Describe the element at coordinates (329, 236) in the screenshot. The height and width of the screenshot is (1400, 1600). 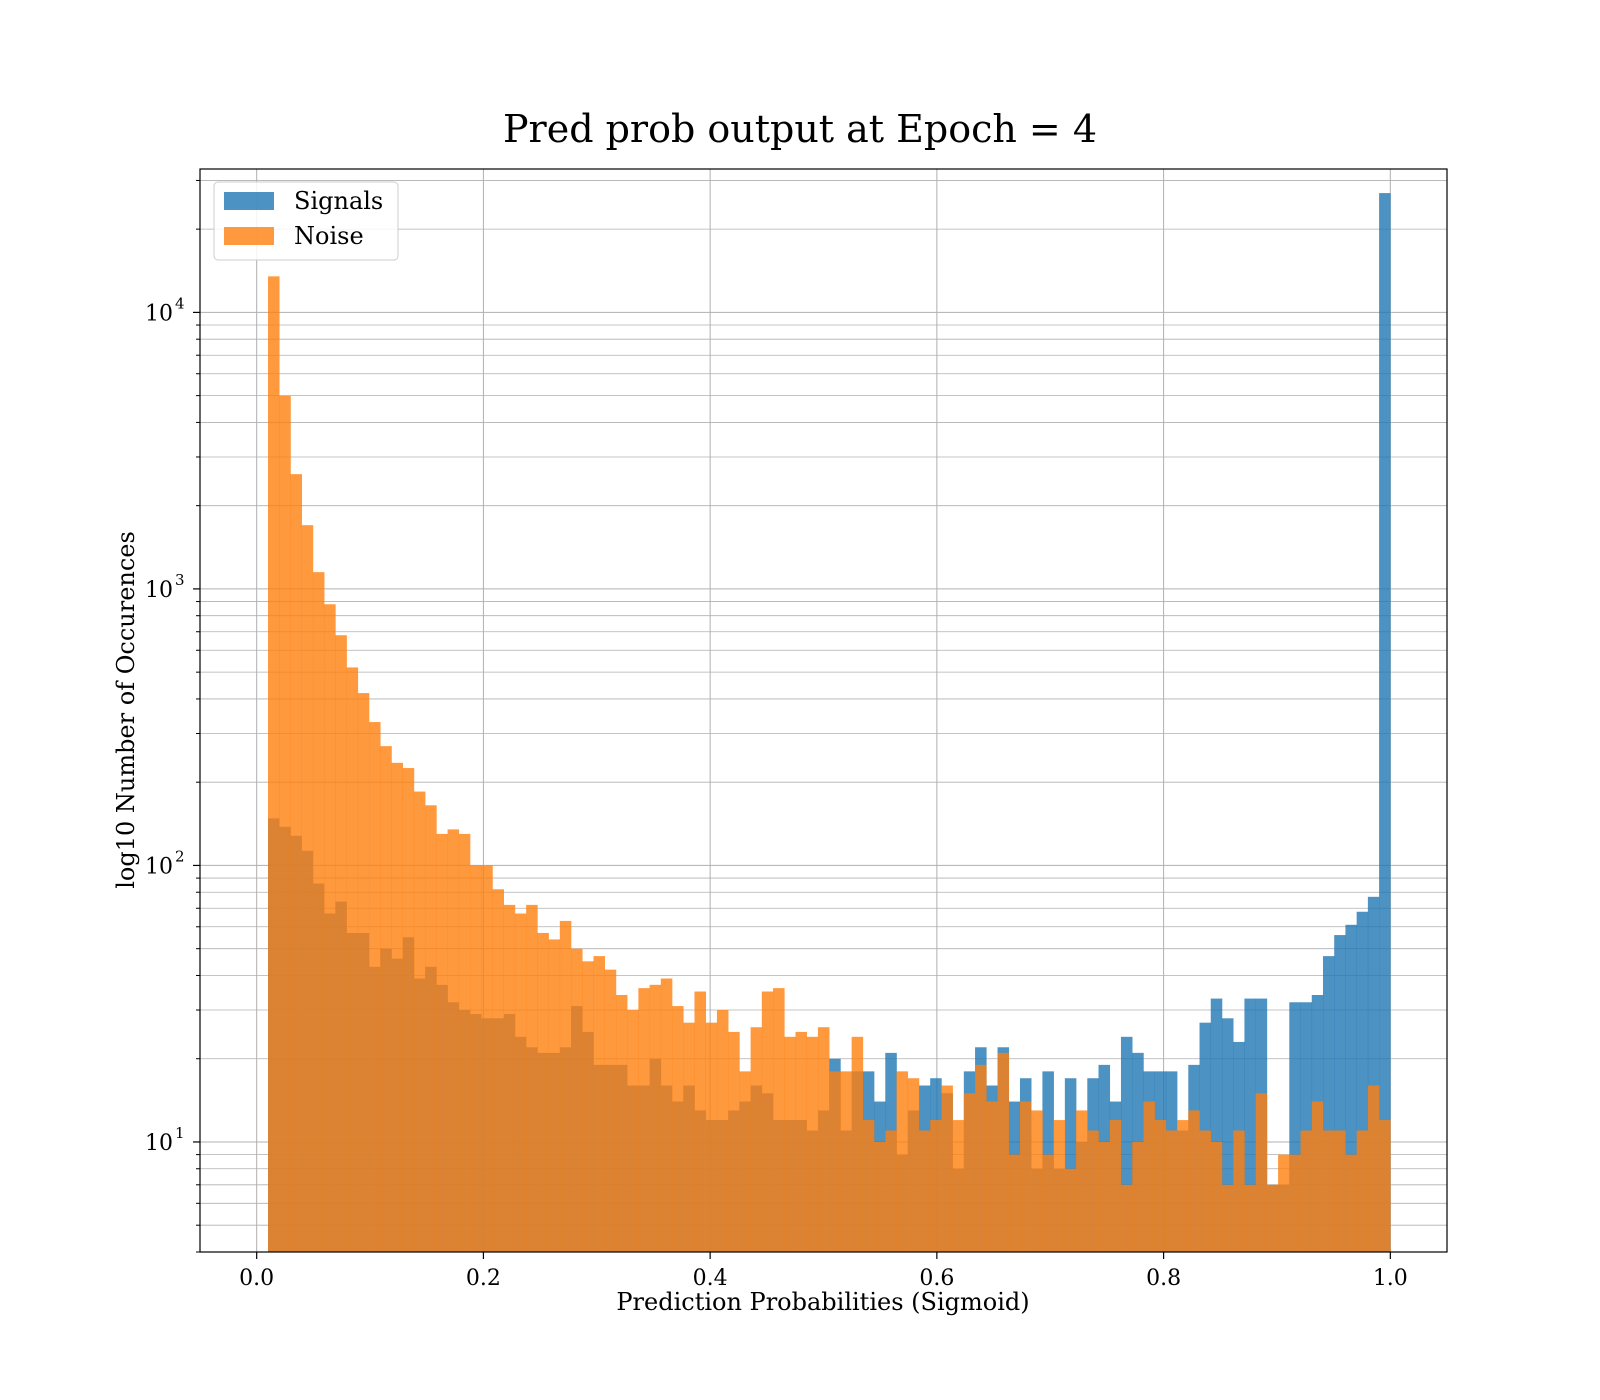
I see `legend-label-noise: Noise` at that location.